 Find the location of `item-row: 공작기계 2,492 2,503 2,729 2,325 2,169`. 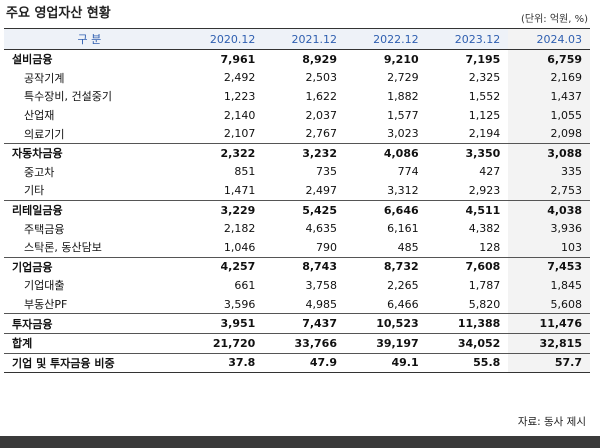

item-row: 공작기계 2,492 2,503 2,729 2,325 2,169 is located at coordinates (297, 78).